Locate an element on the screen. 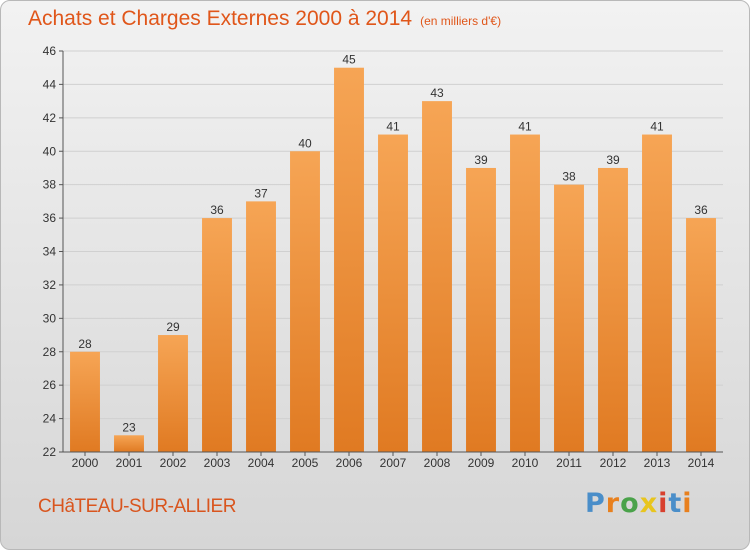 This screenshot has width=750, height=550. bar-2009 is located at coordinates (481, 310).